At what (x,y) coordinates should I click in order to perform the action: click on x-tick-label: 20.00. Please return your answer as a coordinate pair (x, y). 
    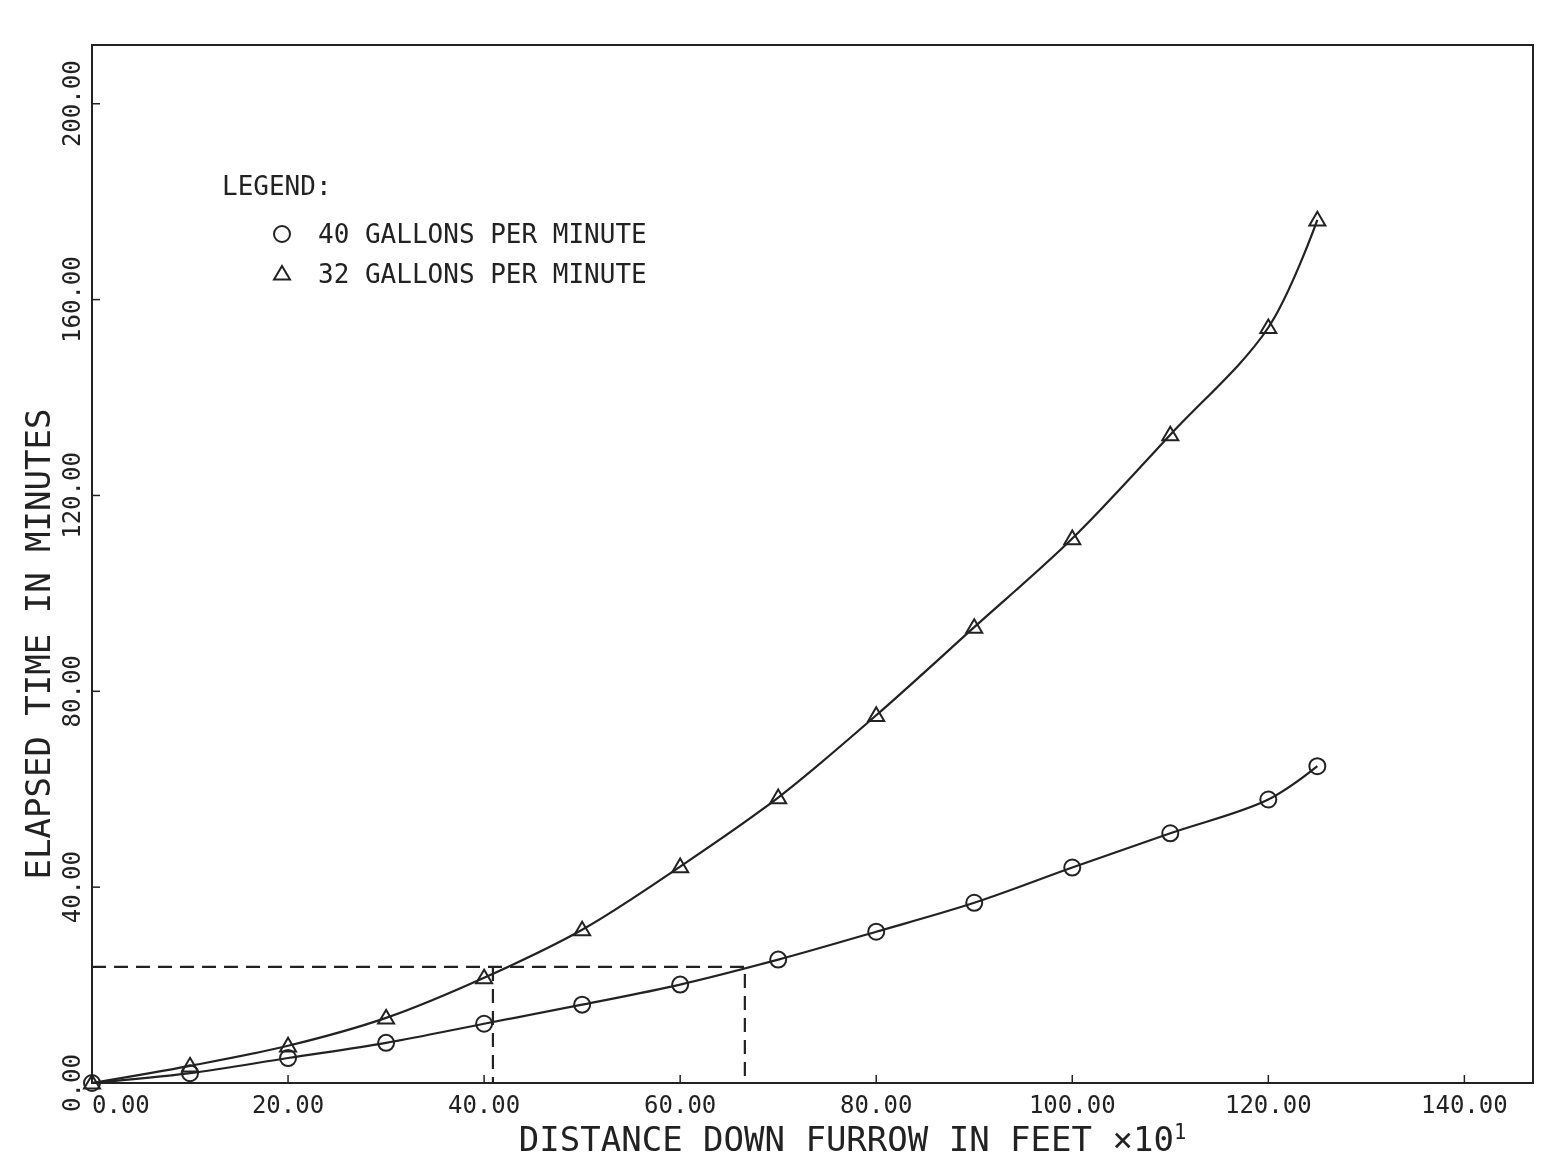
    Looking at the image, I should click on (288, 1105).